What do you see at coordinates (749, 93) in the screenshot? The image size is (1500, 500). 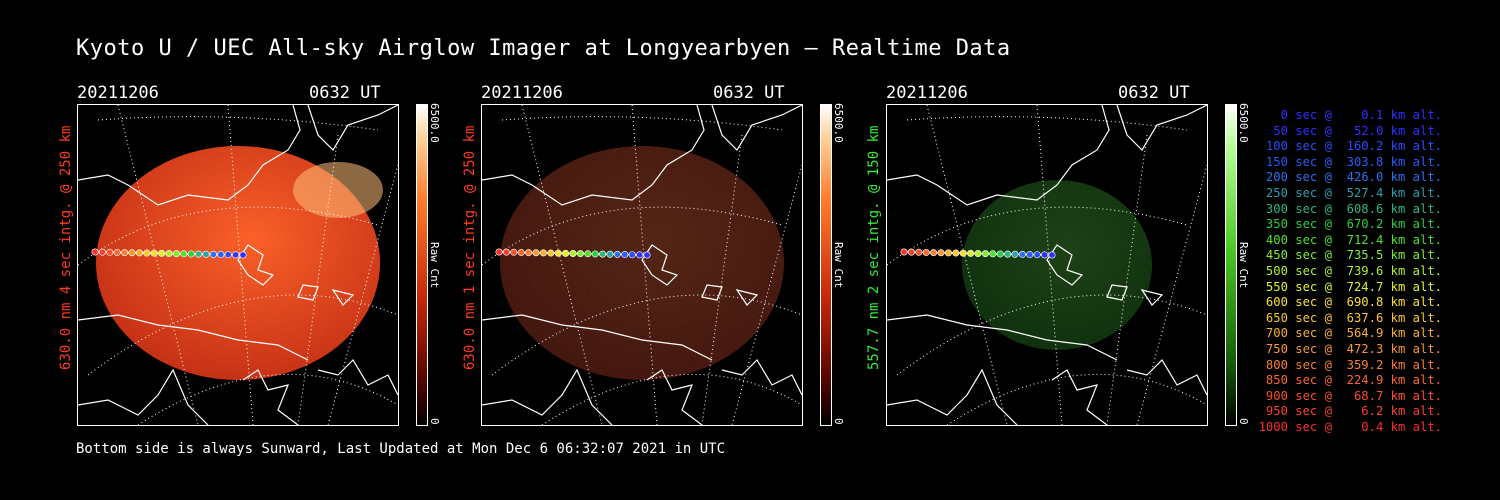 I see `panel-2-time: 0632 UT` at bounding box center [749, 93].